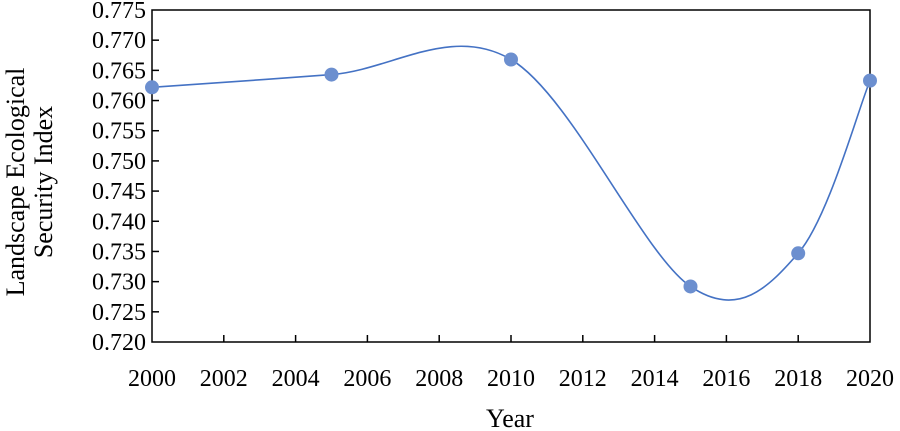 The width and height of the screenshot is (900, 431). I want to click on y-tick-label: 0.735, so click(119, 252).